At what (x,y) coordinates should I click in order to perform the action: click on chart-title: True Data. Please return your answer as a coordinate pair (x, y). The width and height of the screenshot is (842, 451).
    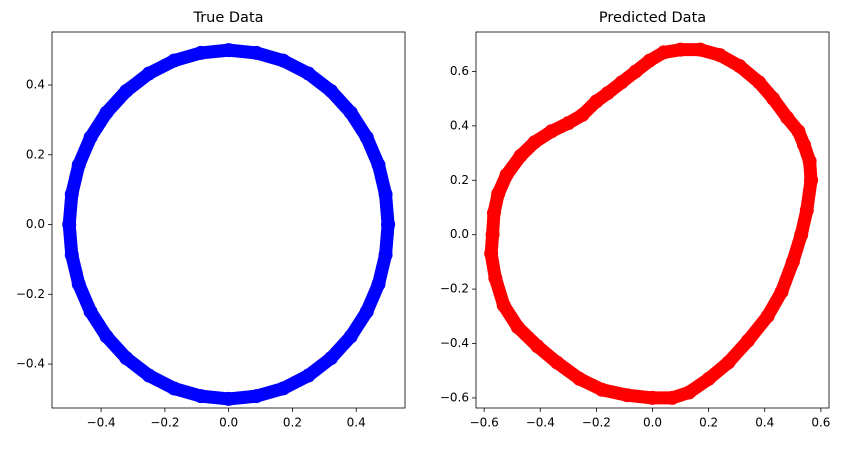
    Looking at the image, I should click on (227, 18).